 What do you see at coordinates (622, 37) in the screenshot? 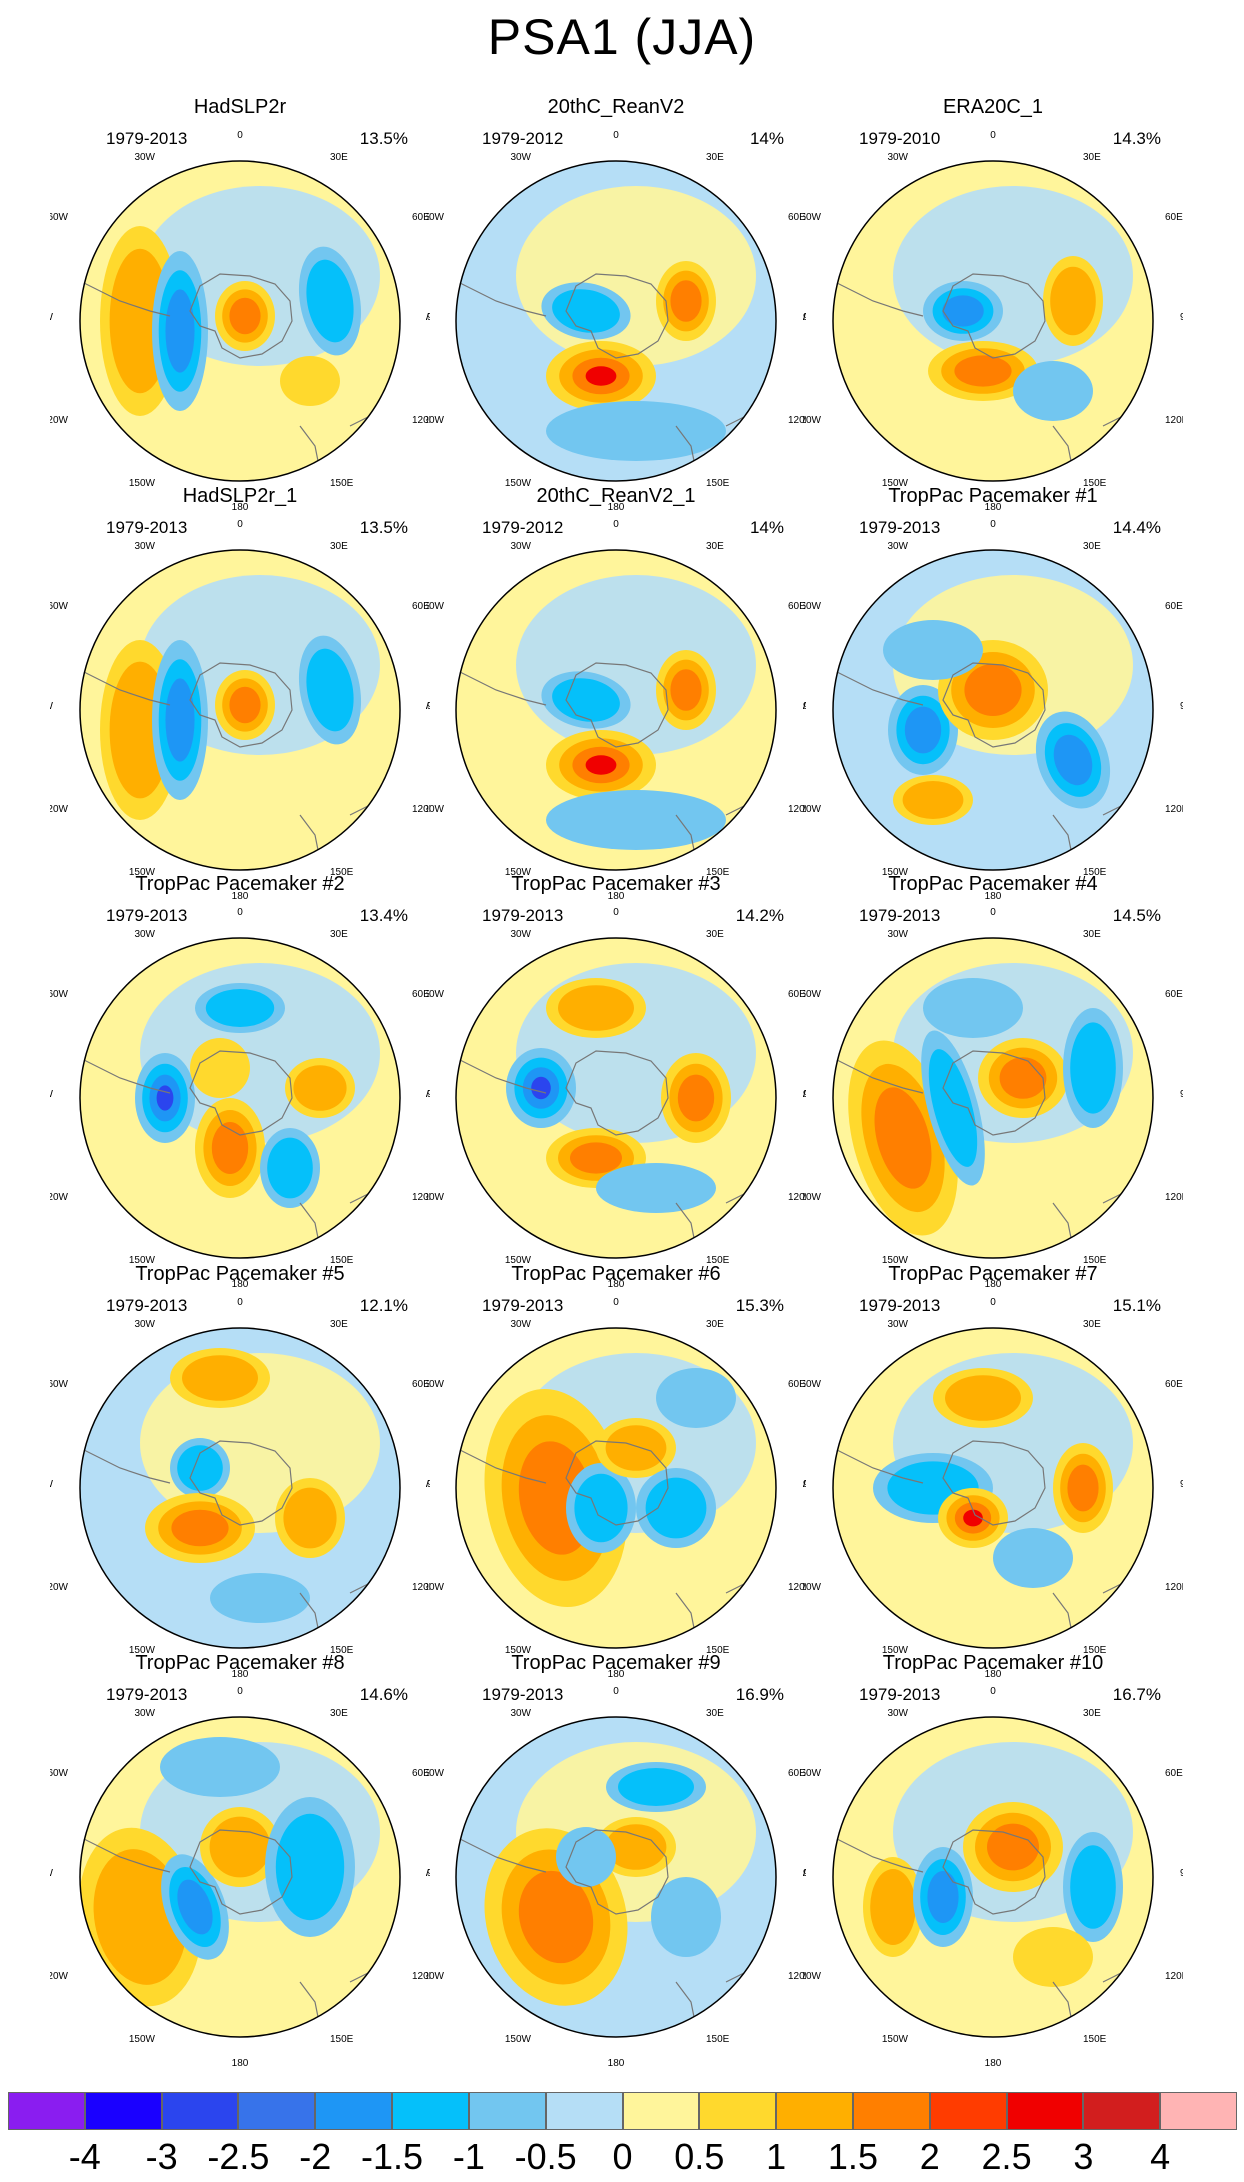
I see `figure-title: PSA1 (JJA)` at bounding box center [622, 37].